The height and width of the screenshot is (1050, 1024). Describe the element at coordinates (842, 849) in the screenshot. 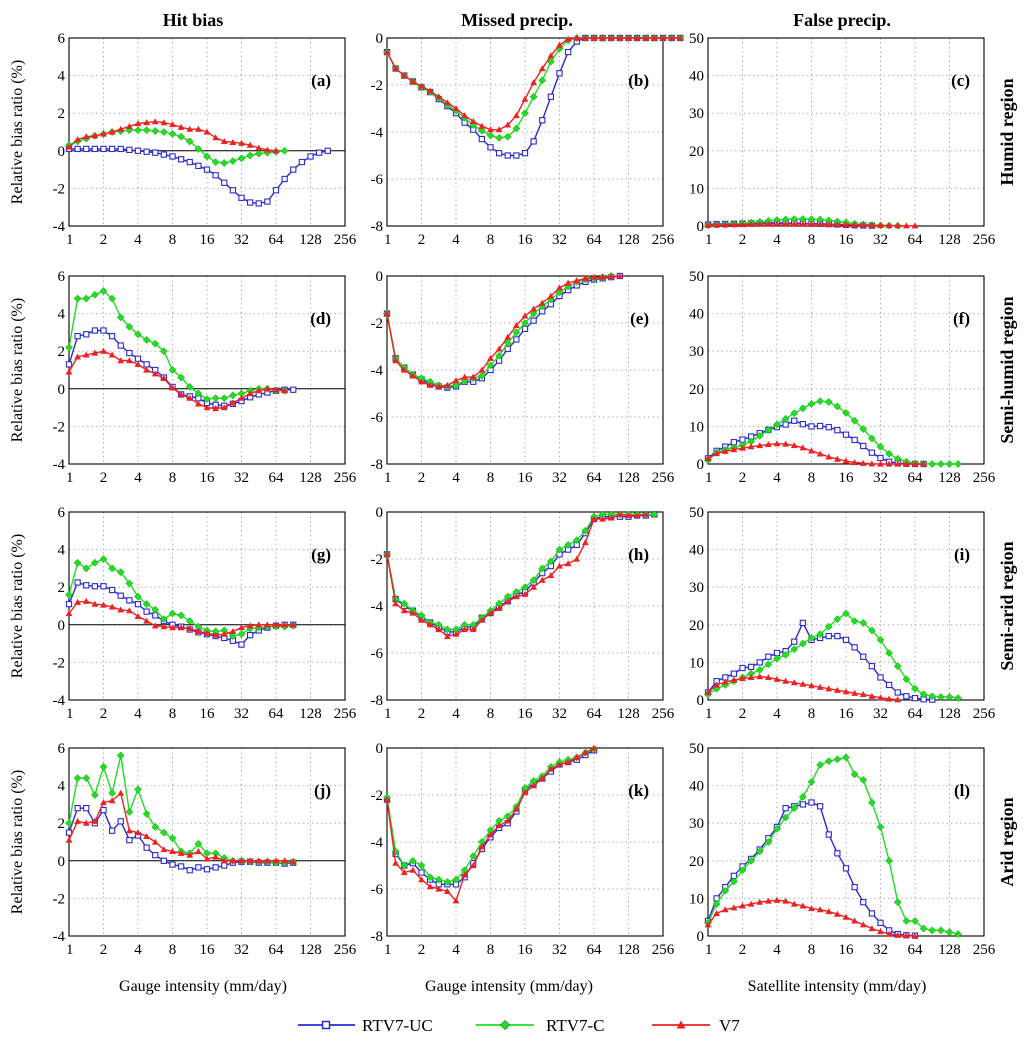

I see `panel-l: 50 40 30 20 10 01 2 4 8 16 32 64 128 256 (l)` at that location.